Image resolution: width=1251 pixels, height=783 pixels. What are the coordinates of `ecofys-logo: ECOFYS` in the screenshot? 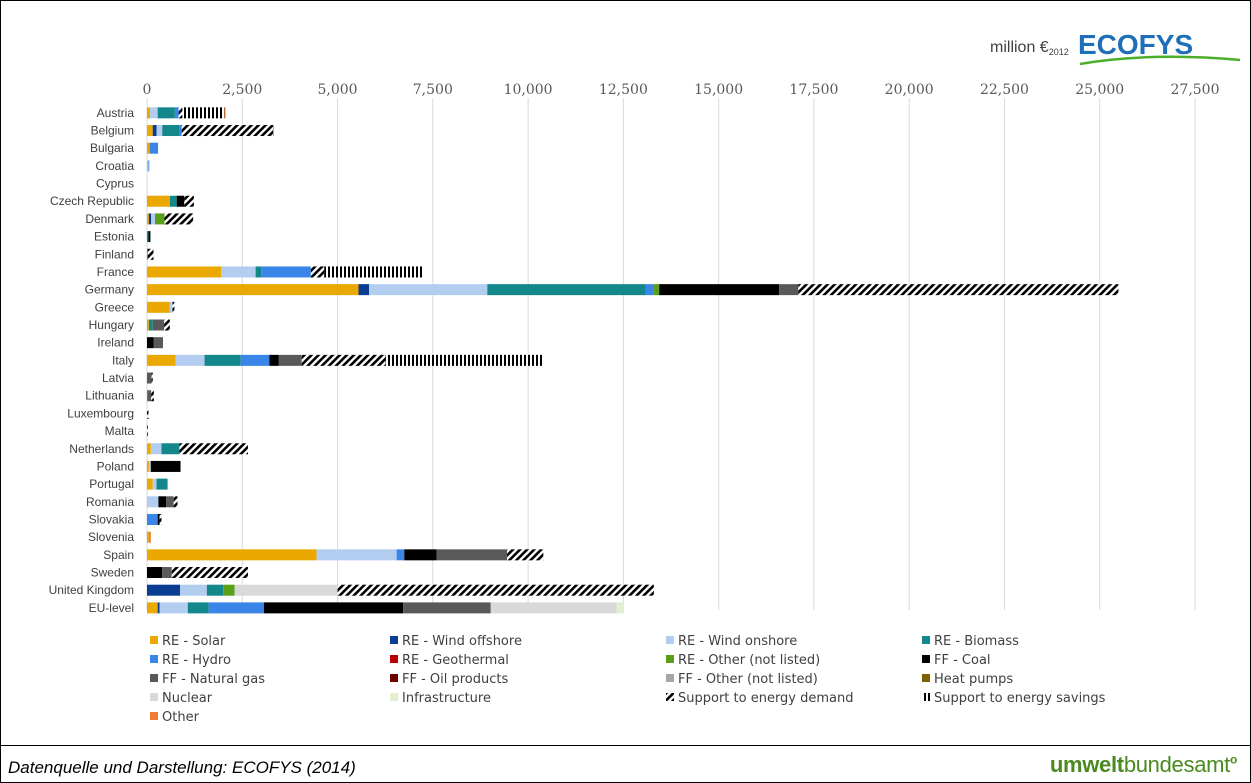 It's located at (1135, 44).